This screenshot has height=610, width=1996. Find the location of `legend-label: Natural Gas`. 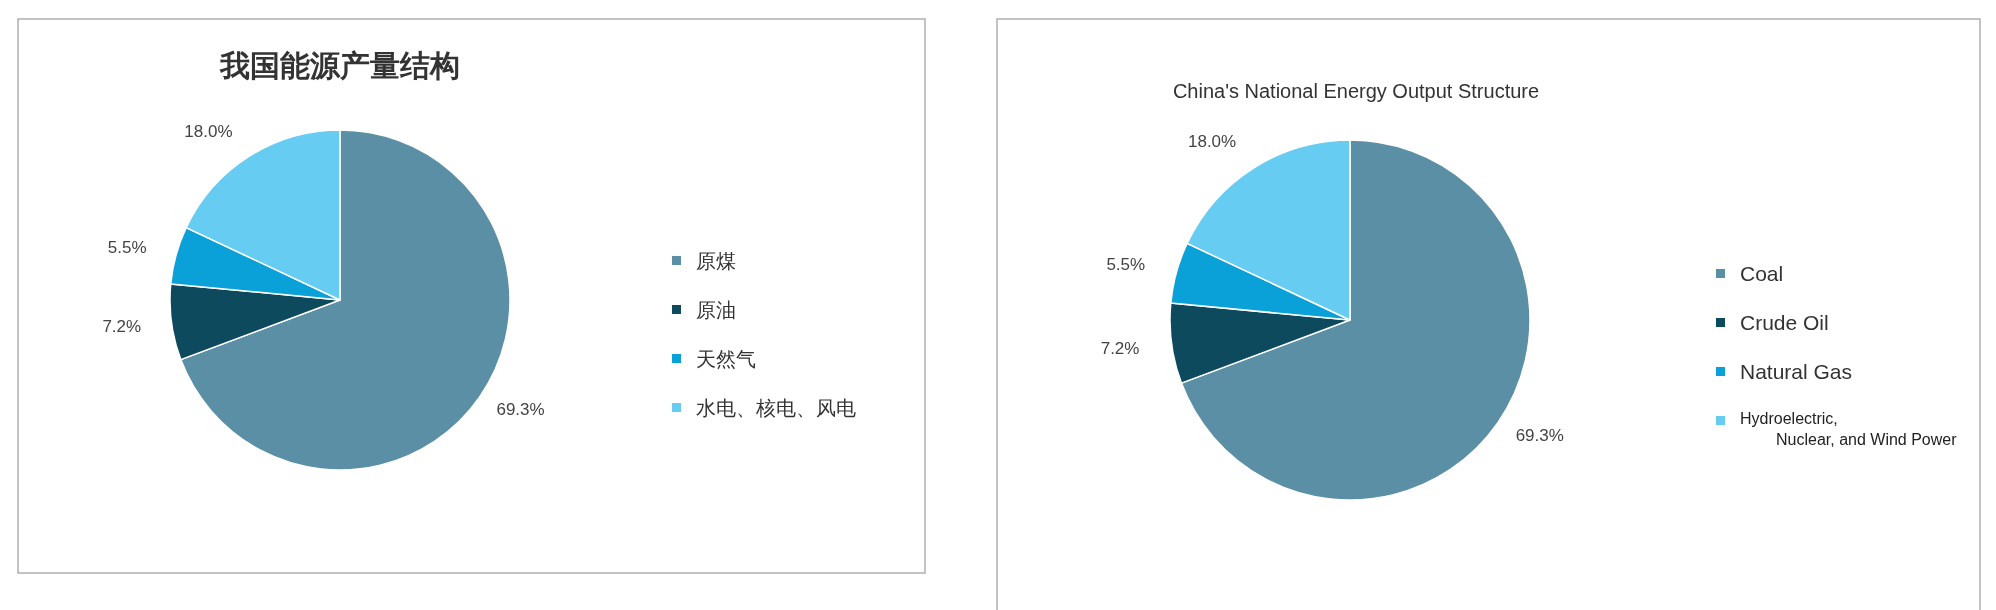

legend-label: Natural Gas is located at coordinates (1796, 371).